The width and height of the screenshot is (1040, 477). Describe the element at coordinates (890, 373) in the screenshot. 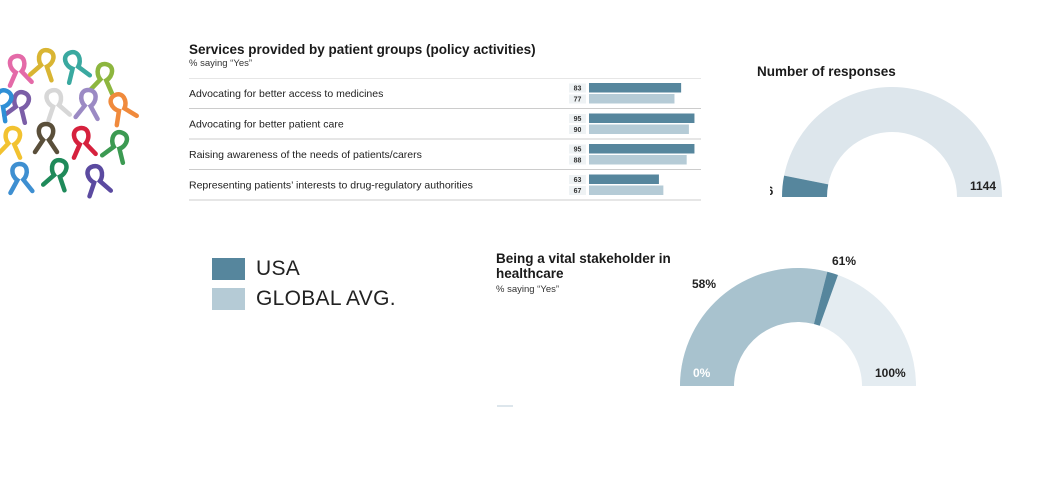

I see `vital-label-max: 100%` at that location.